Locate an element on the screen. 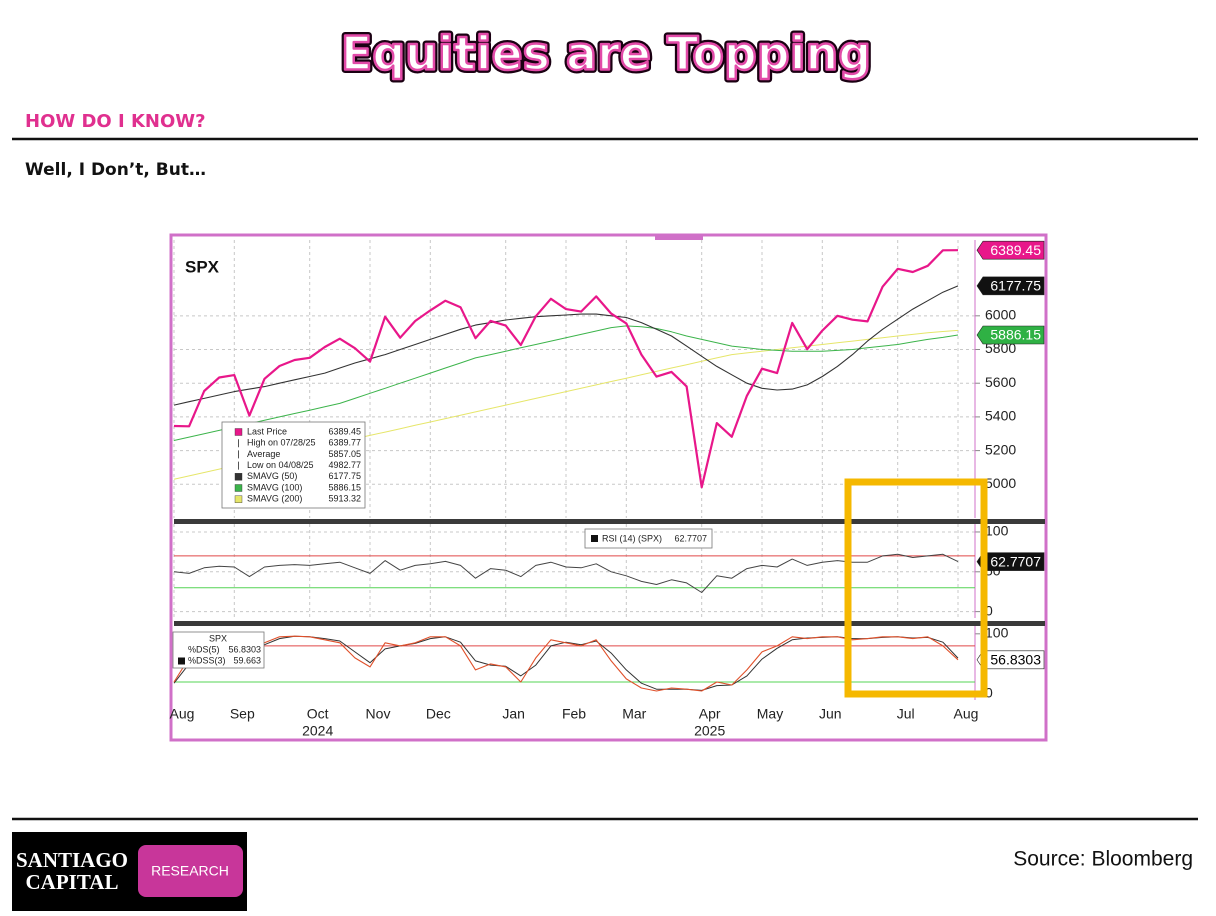 This screenshot has width=1216, height=916. legend-value: 6389.45 is located at coordinates (344, 431).